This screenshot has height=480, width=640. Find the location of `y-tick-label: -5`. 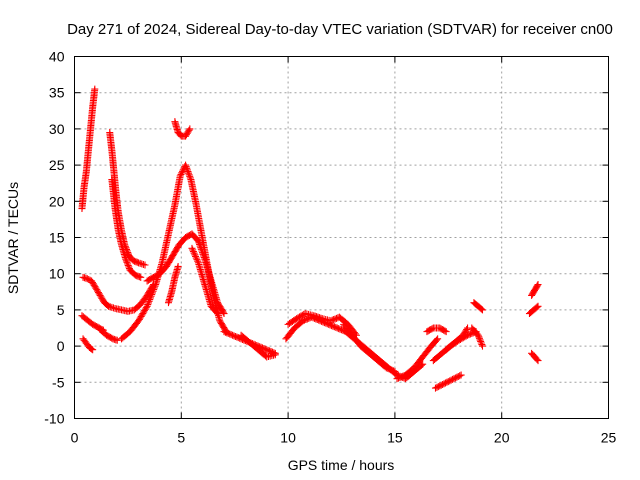

y-tick-label: -5 is located at coordinates (58, 382).